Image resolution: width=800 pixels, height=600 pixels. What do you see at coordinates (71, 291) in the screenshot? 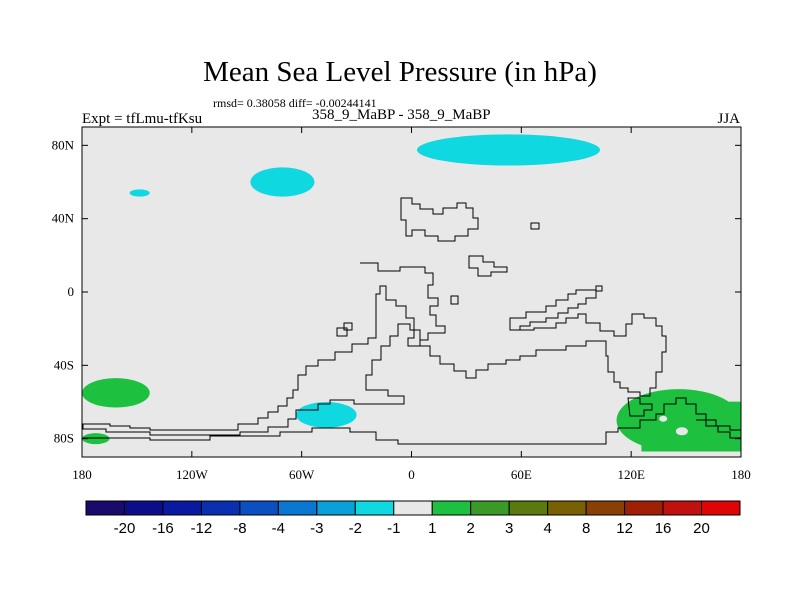
I see `y-tick-label: 0` at bounding box center [71, 291].